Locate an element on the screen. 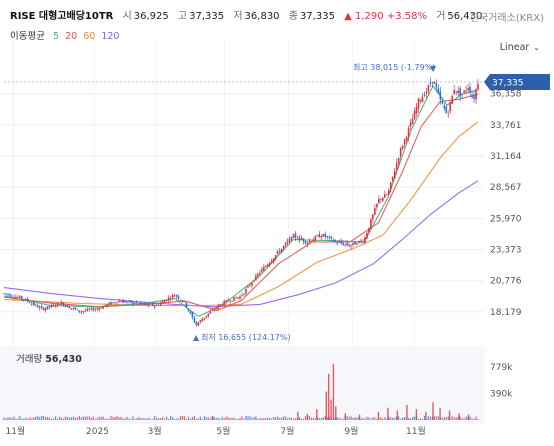 The width and height of the screenshot is (554, 446). moving-average-label: 이동평균 is located at coordinates (27, 36).